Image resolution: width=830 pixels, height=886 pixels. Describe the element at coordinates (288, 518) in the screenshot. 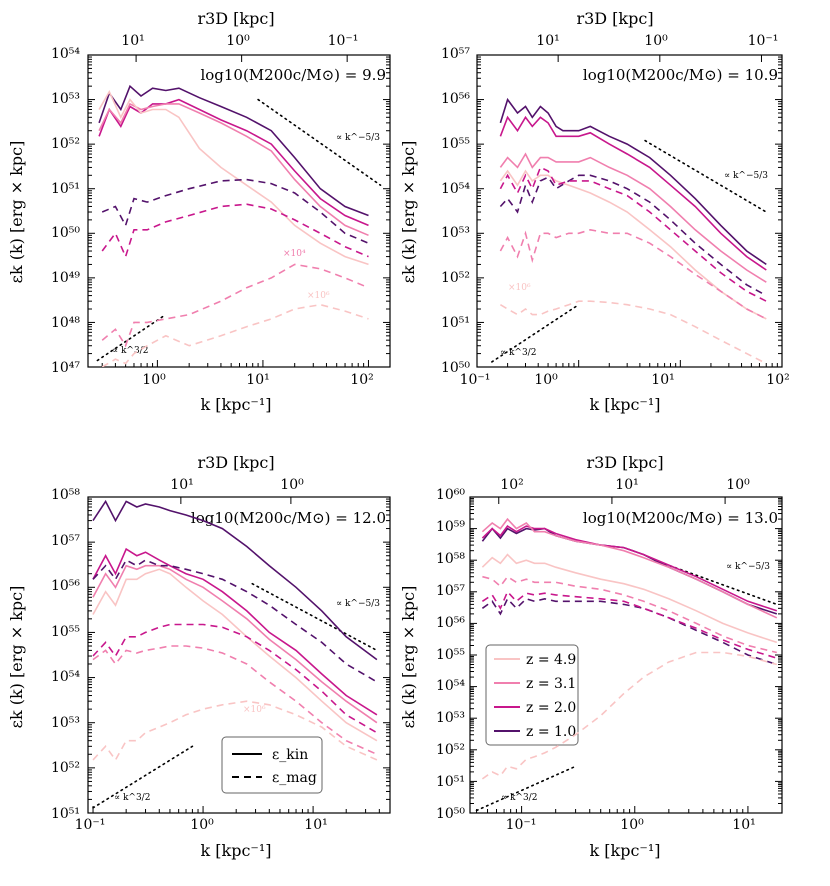

I see `panel-title: log10(M200c/M⊙) = 12.0` at that location.